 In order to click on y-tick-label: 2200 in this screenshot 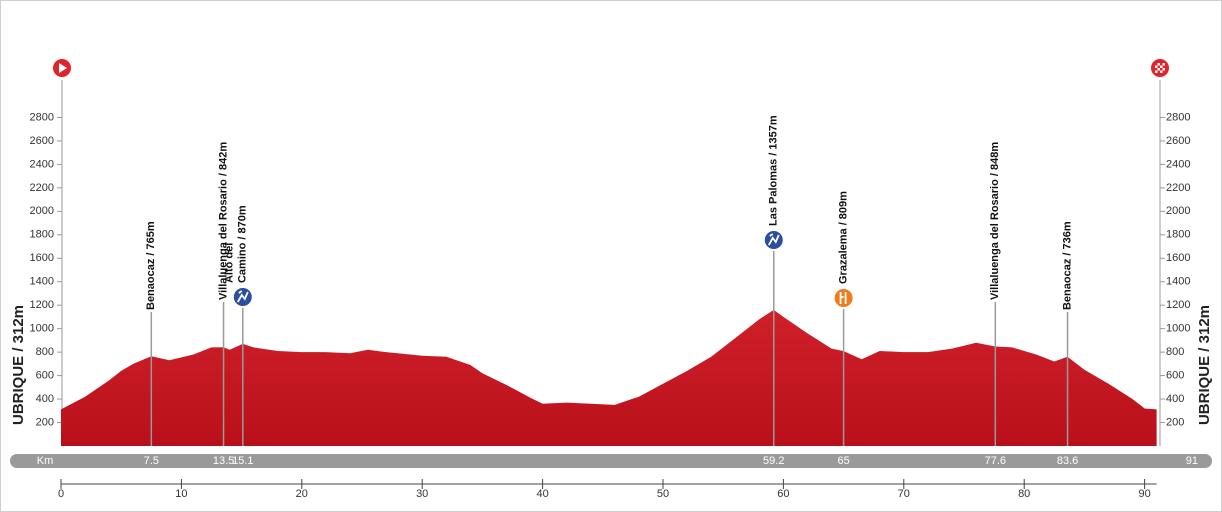, I will do `click(42, 188)`.